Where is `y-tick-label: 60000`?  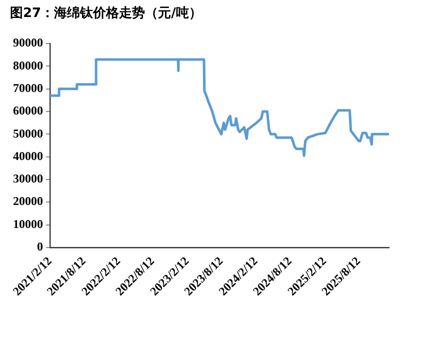 y-tick-label: 60000 is located at coordinates (28, 111).